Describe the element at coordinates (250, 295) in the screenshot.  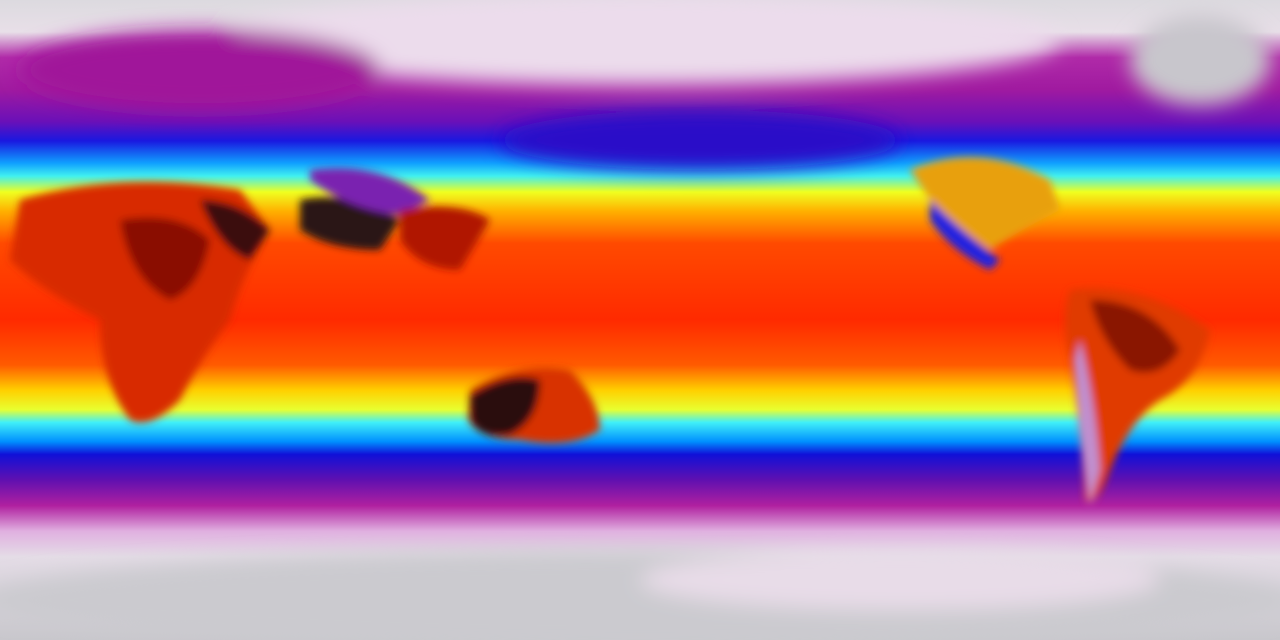
I see `continent-africa-eurasia` at that location.